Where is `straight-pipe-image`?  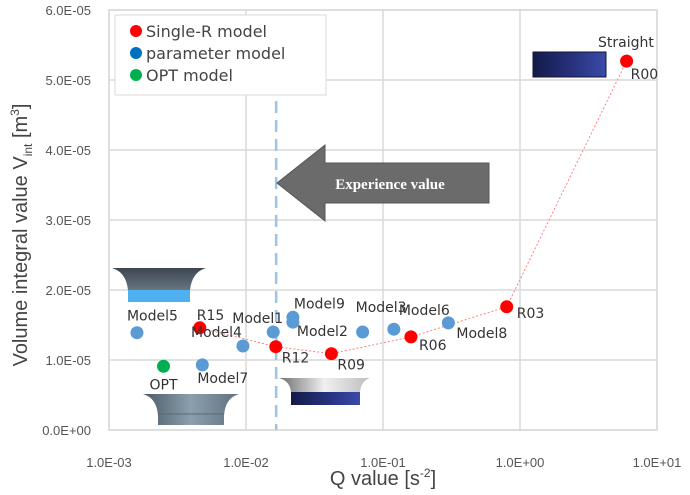 straight-pipe-image is located at coordinates (569, 64).